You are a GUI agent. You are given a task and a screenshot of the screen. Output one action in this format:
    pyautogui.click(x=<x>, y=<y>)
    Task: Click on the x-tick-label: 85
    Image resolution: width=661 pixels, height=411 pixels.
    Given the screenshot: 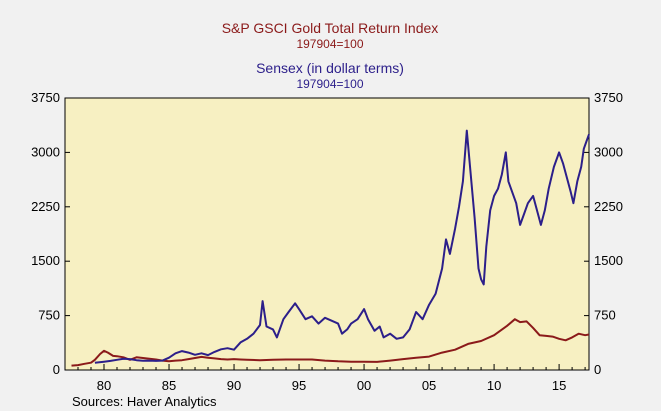 What is the action you would take?
    pyautogui.click(x=169, y=385)
    